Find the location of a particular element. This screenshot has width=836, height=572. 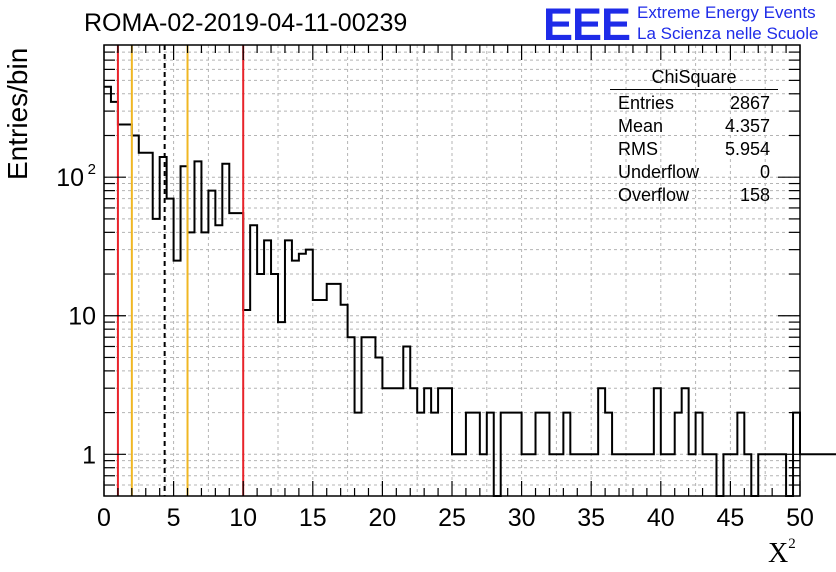

stats-value: 158 is located at coordinates (754, 195).